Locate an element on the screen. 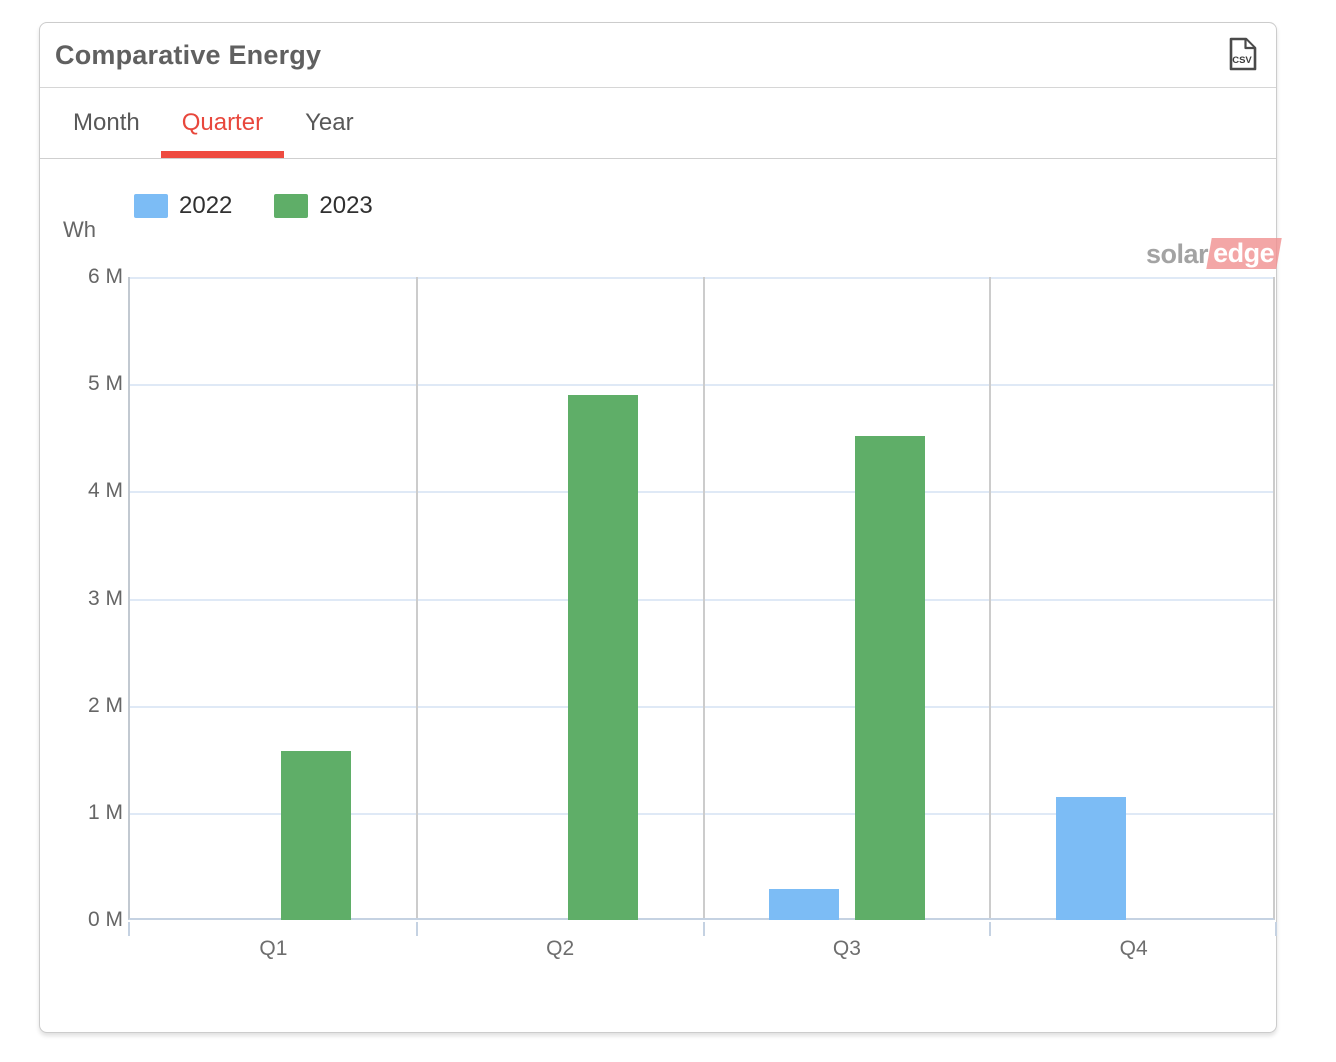  h-gridline-1m is located at coordinates (701, 813).